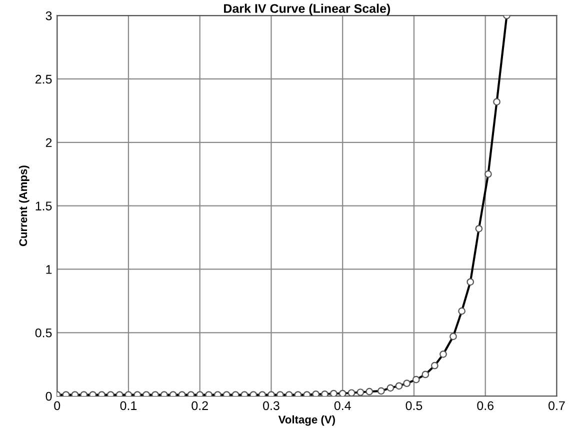 The width and height of the screenshot is (571, 445). What do you see at coordinates (49, 15) in the screenshot?
I see `y-tick-label: 3` at bounding box center [49, 15].